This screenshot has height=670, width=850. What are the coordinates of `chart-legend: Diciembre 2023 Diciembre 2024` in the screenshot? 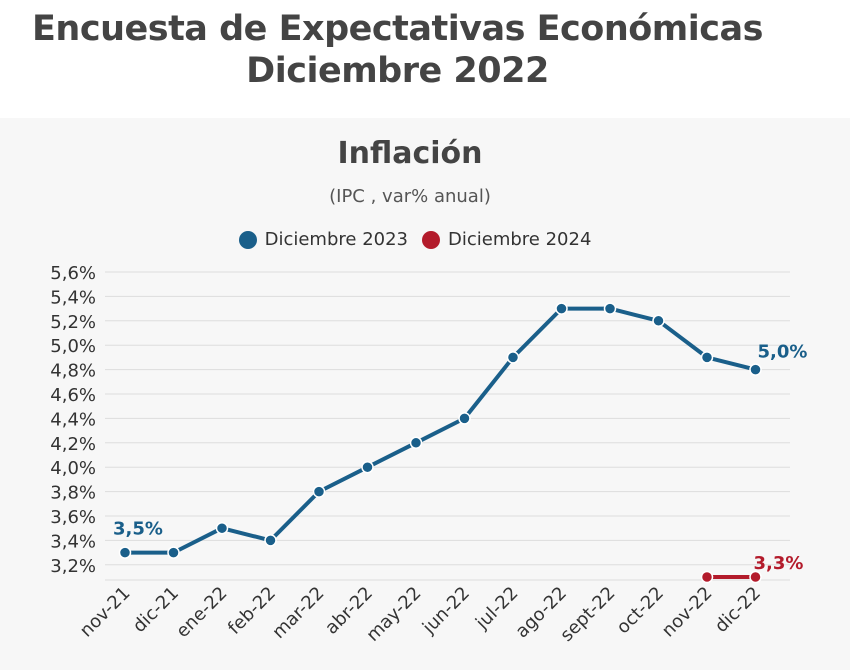 It's located at (415, 239).